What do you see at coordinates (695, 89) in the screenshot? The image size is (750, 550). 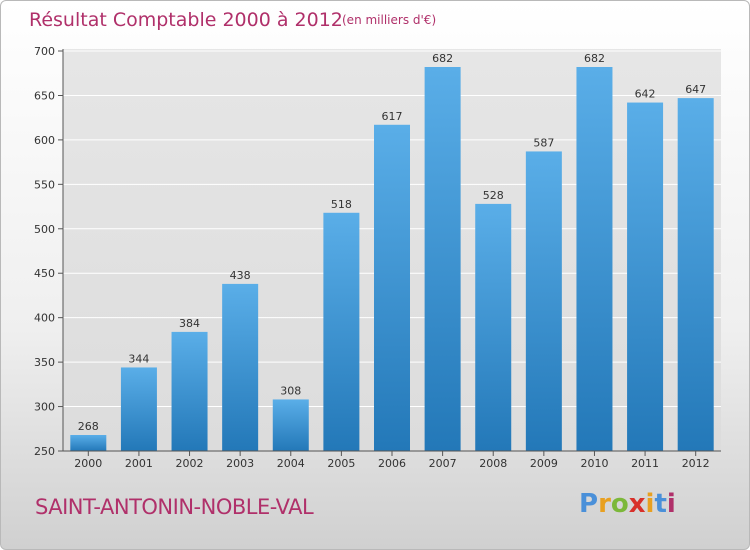 I see `bar-value-label: 647` at bounding box center [695, 89].